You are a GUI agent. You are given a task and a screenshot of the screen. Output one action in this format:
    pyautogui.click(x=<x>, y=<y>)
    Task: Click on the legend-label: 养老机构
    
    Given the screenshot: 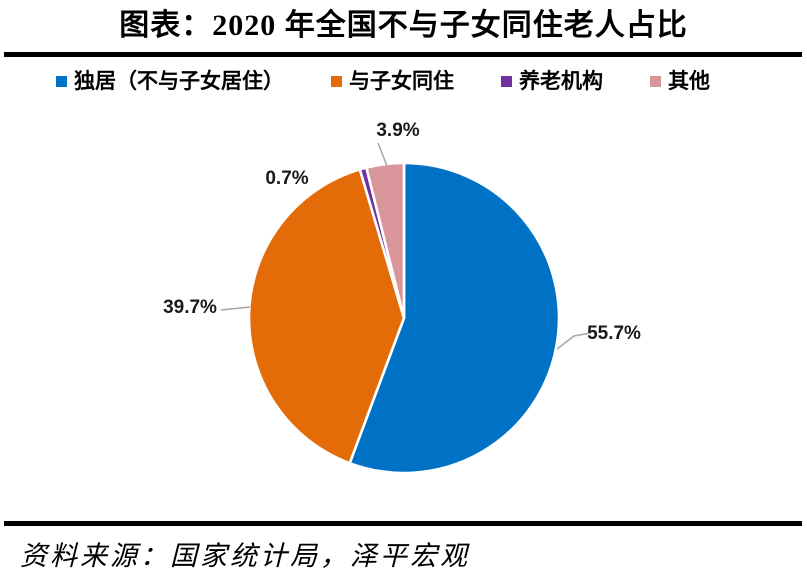 What is the action you would take?
    pyautogui.click(x=561, y=81)
    